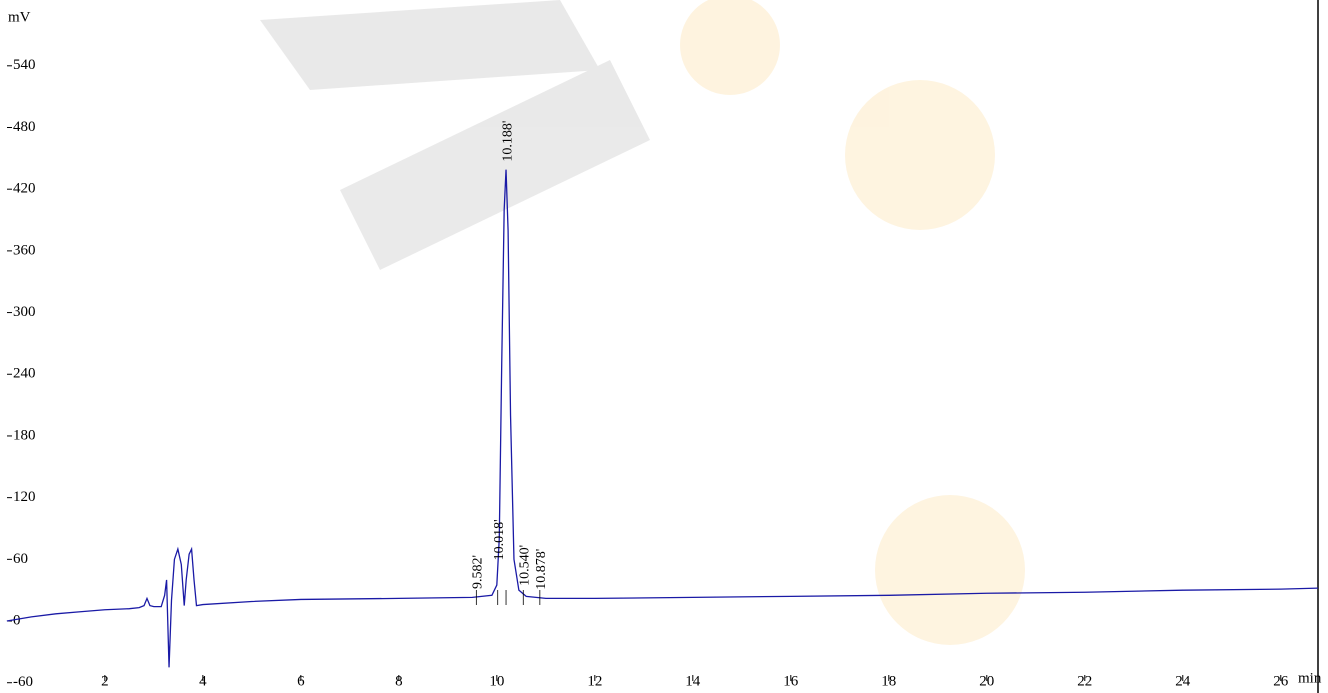  Describe the element at coordinates (301, 681) in the screenshot. I see `x-tick-label: 6` at that location.